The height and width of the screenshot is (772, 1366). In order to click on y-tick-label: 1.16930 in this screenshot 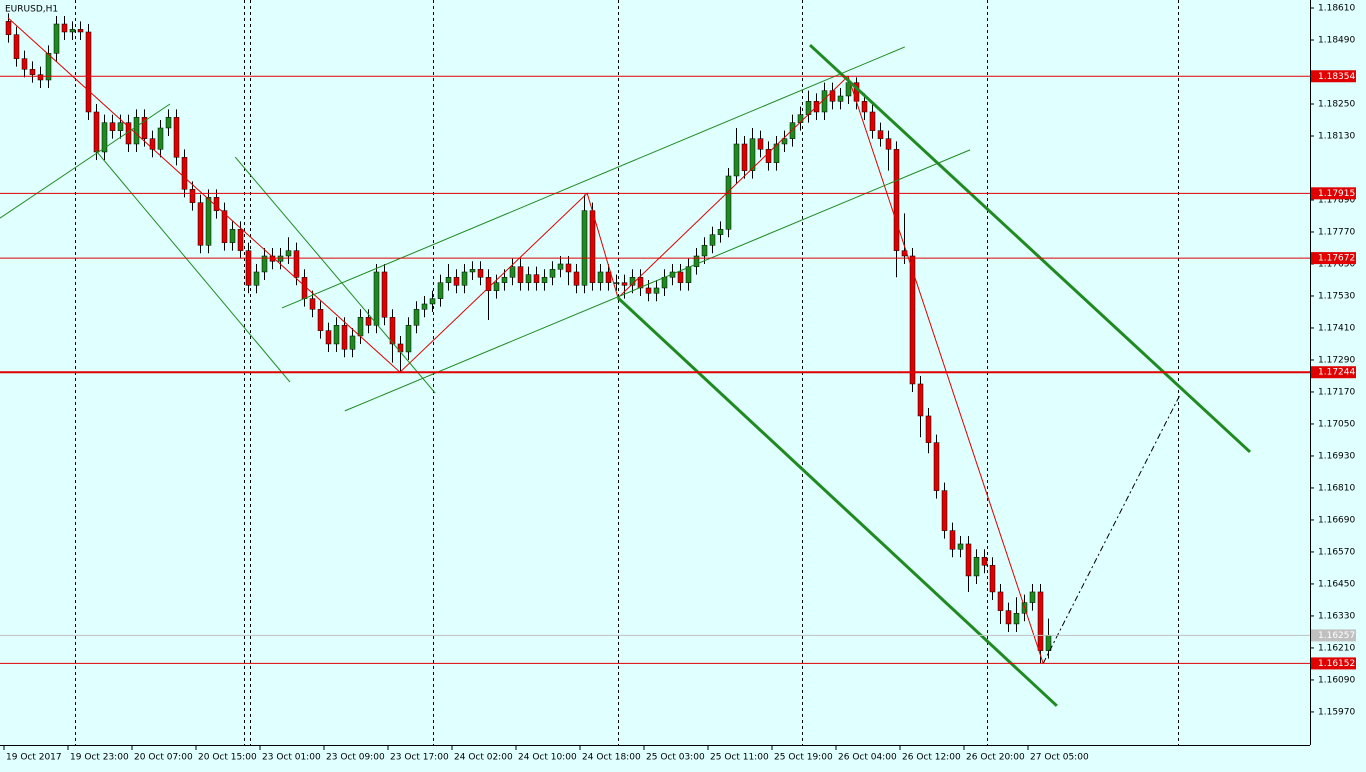, I will do `click(1336, 456)`.